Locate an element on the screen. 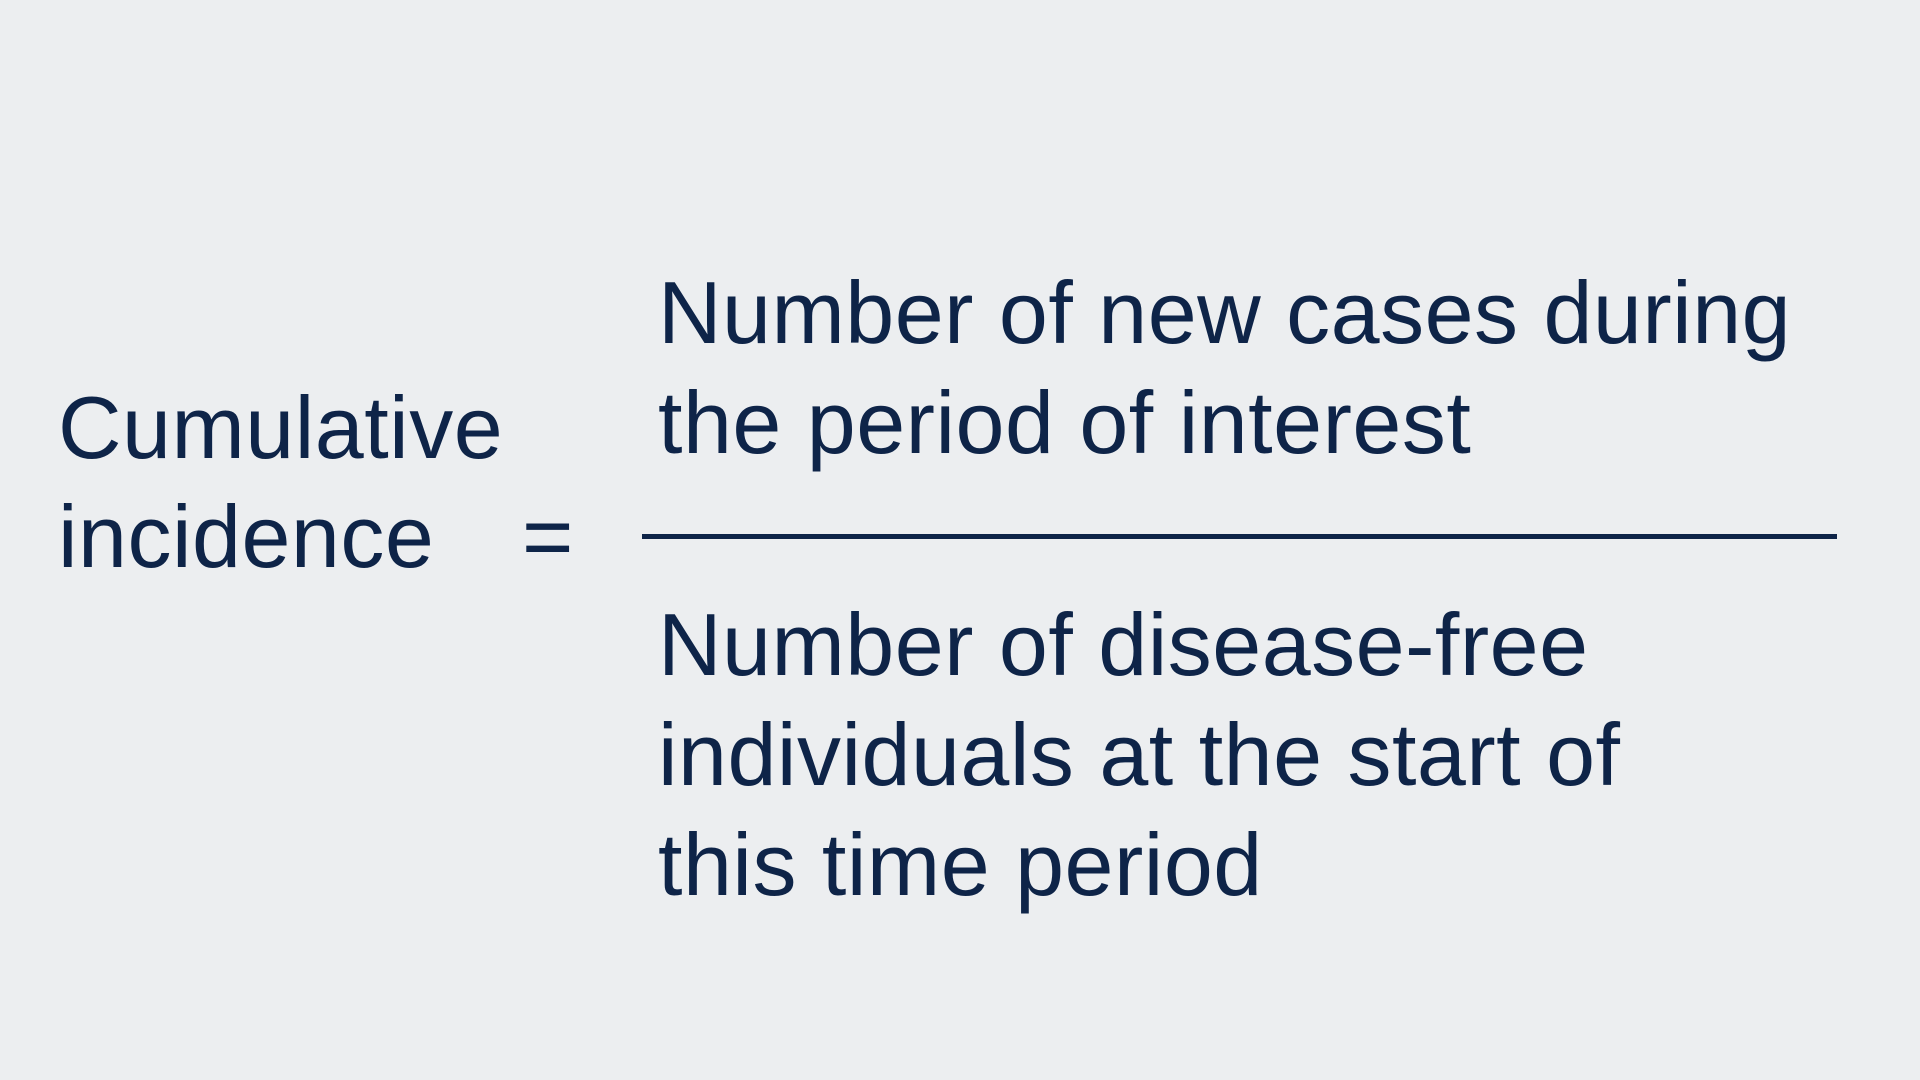 This screenshot has width=1920, height=1080. denominator-line-1: Number of disease-free is located at coordinates (1123, 644).